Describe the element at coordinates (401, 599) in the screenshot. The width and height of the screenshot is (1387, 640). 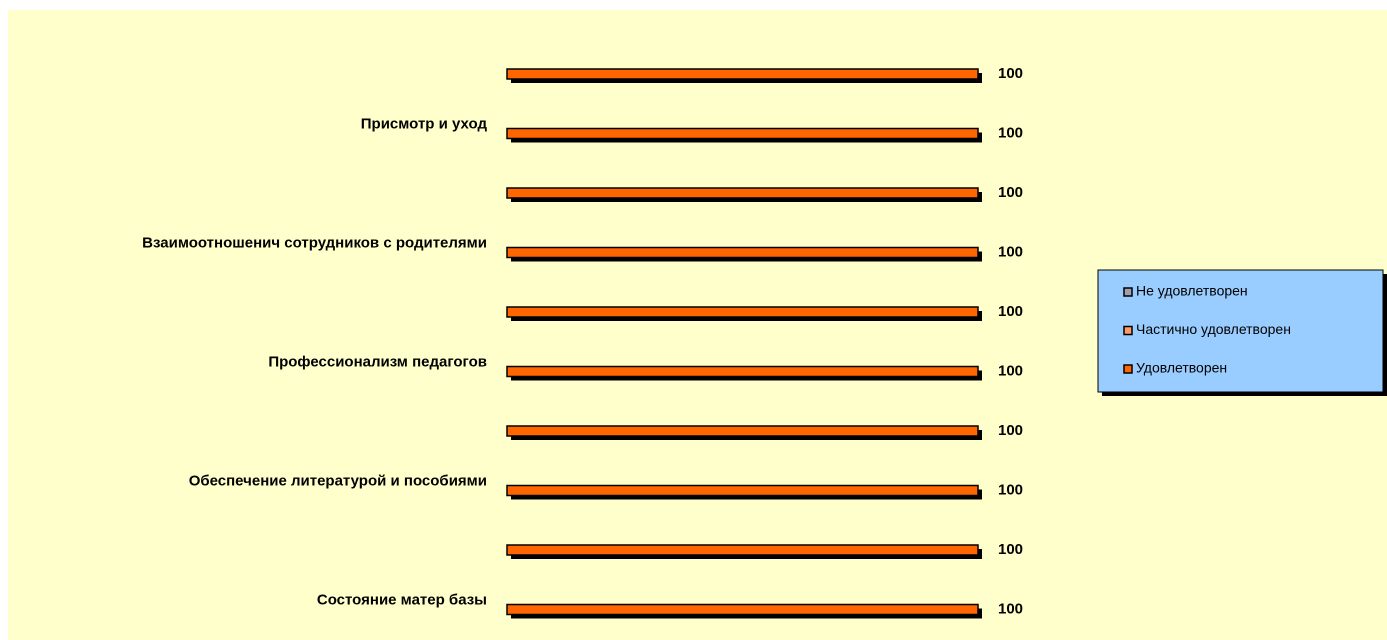
I see `category-label: Состояние матер базы` at that location.